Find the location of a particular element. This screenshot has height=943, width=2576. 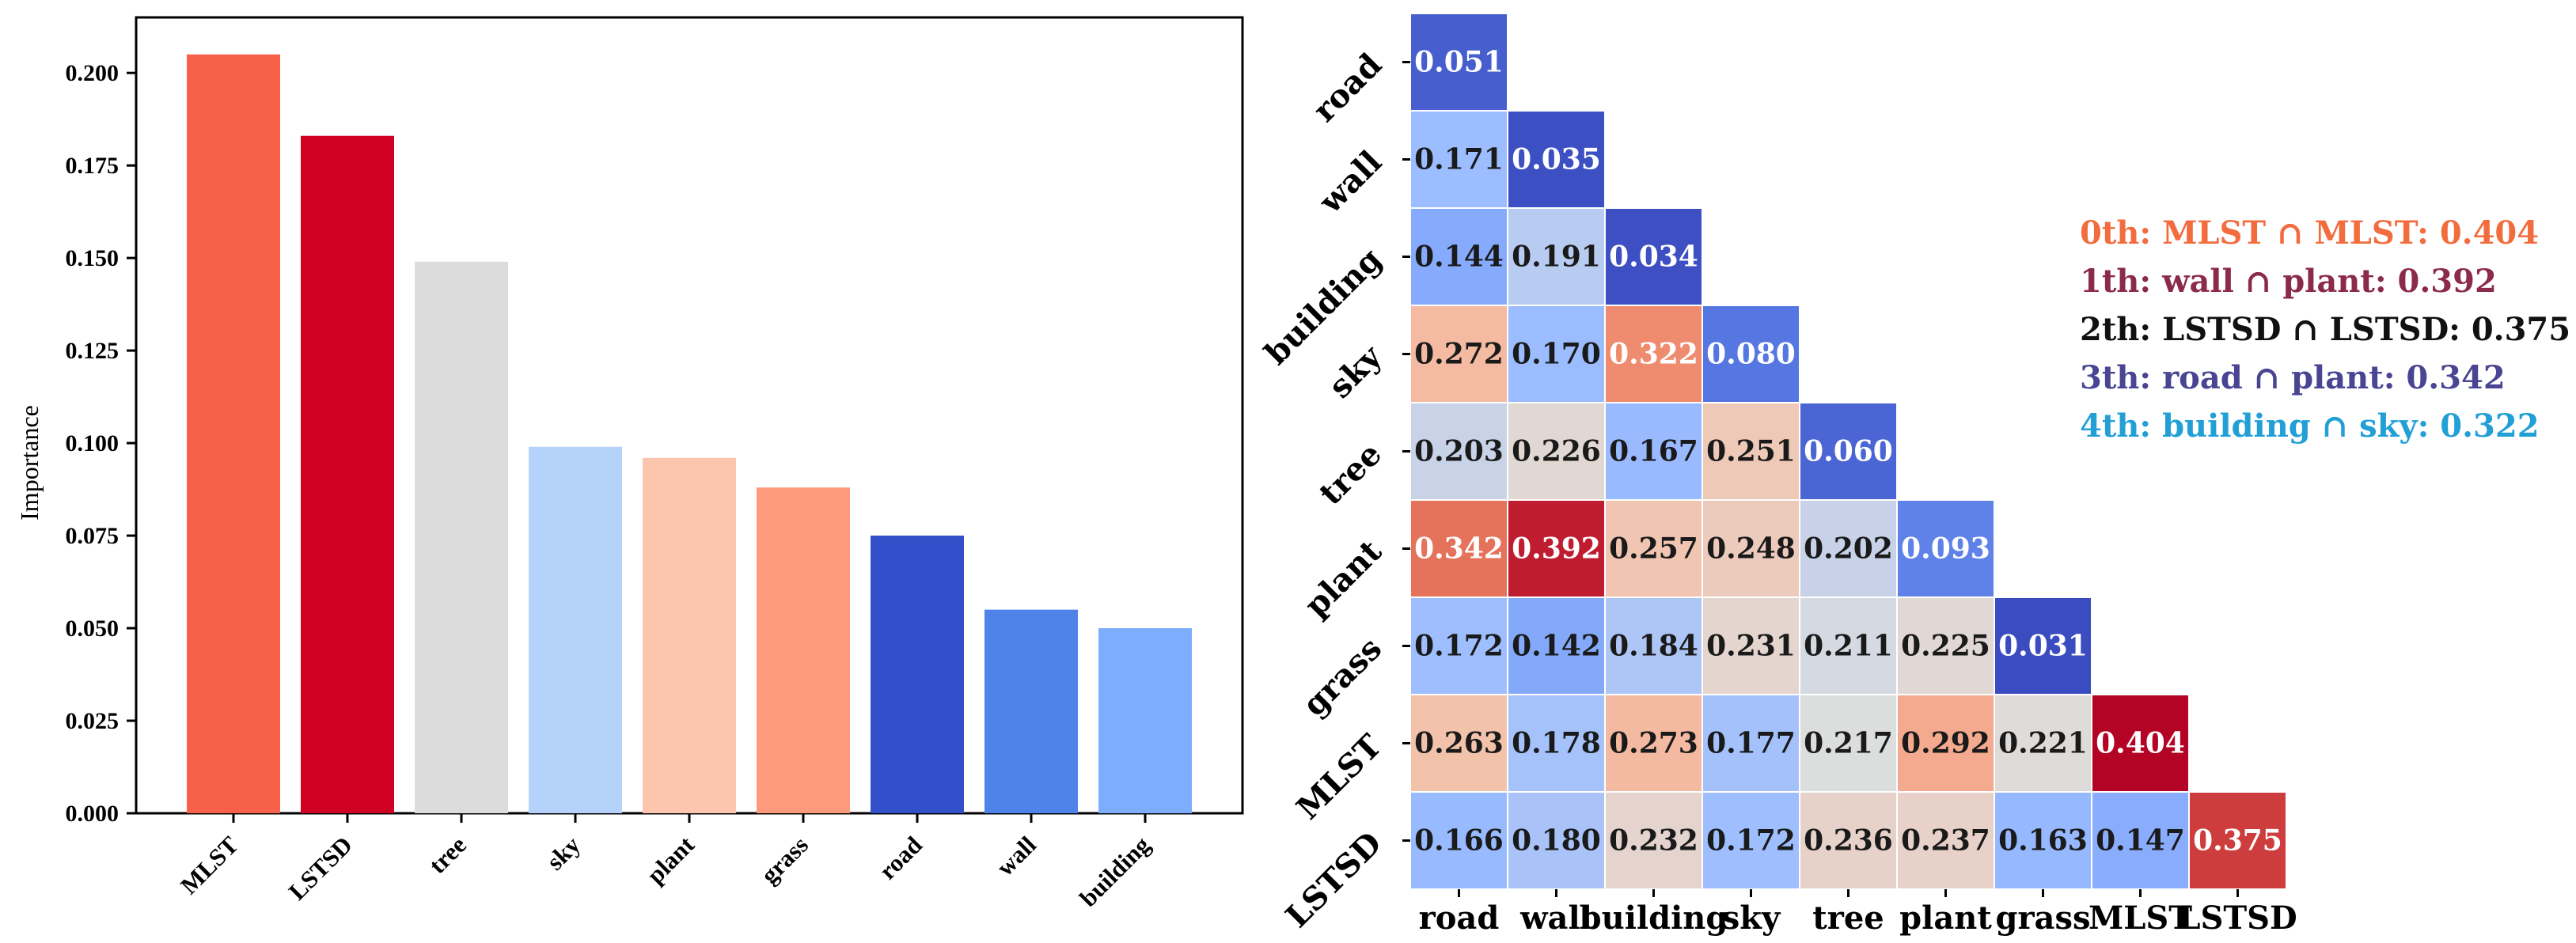

heatmap-cell-value: 0.272 is located at coordinates (1459, 354).